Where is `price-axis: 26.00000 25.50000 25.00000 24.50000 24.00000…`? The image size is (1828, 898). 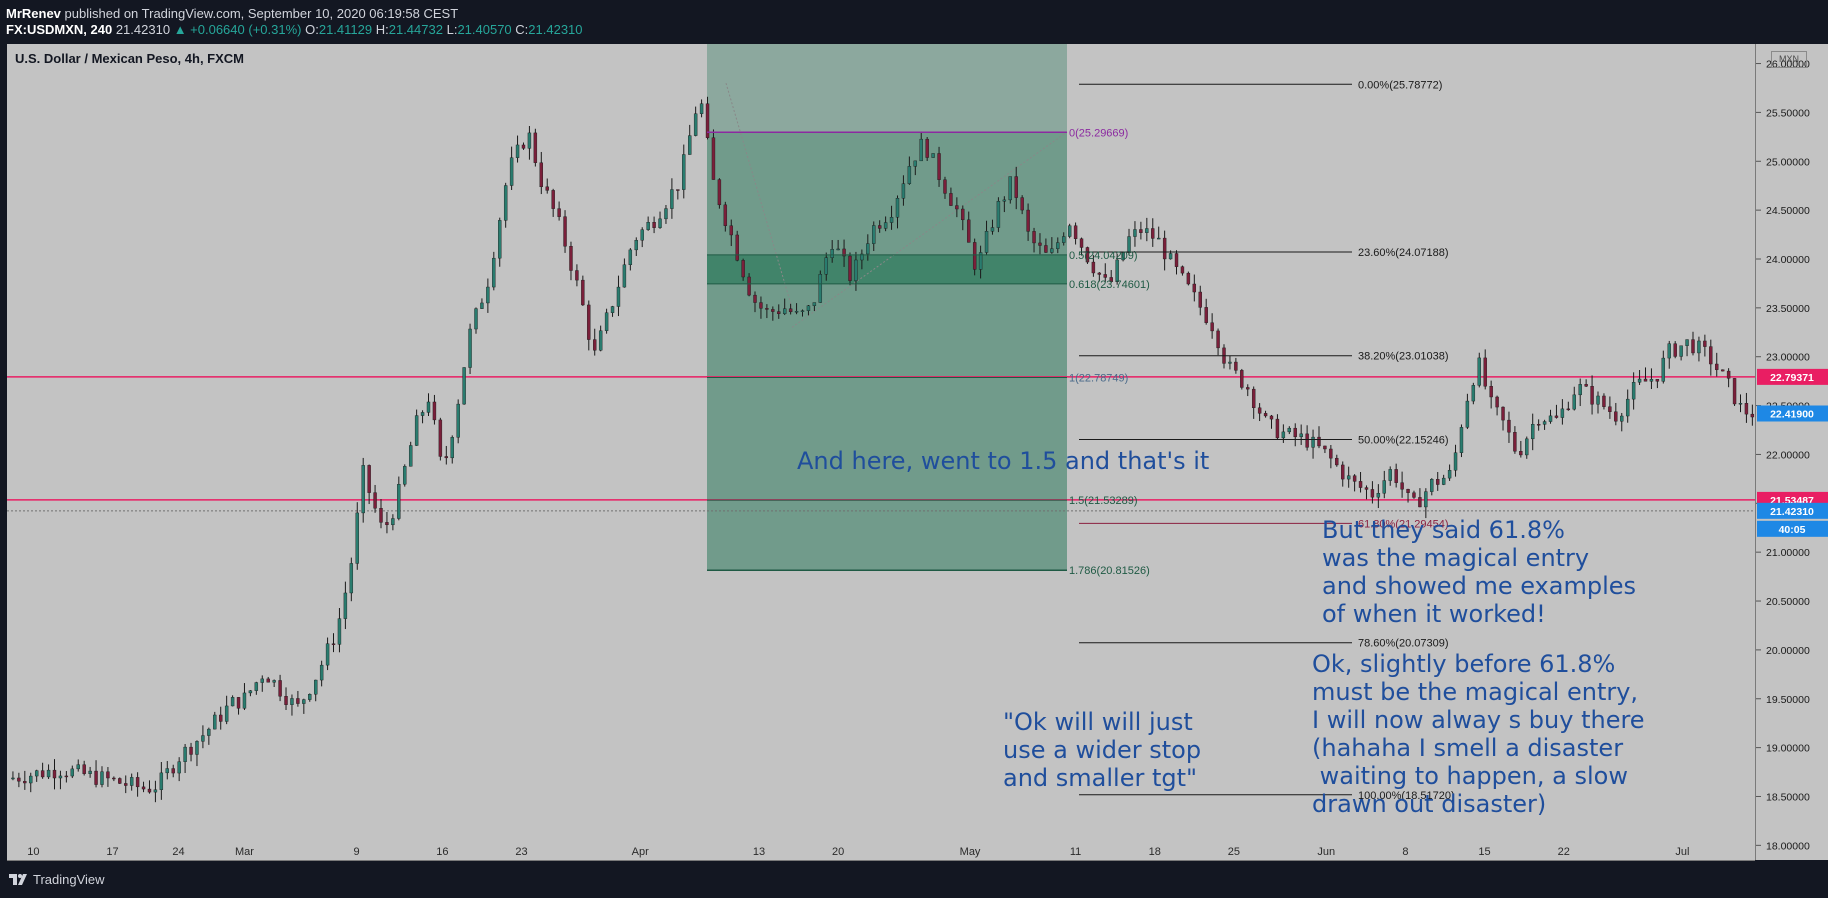 price-axis: 26.00000 25.50000 25.00000 24.50000 24.00000… is located at coordinates (1791, 452).